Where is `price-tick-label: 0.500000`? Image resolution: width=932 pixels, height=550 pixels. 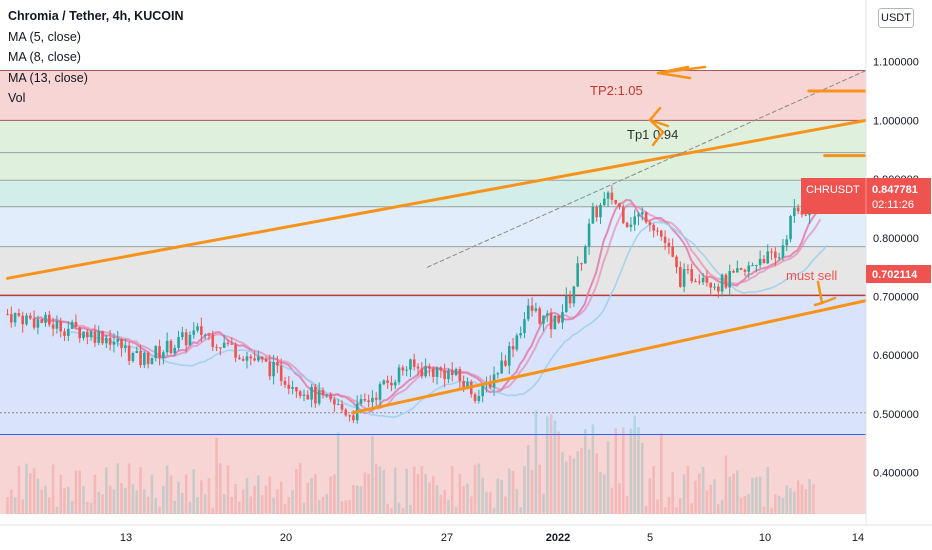
price-tick-label: 0.500000 is located at coordinates (896, 415).